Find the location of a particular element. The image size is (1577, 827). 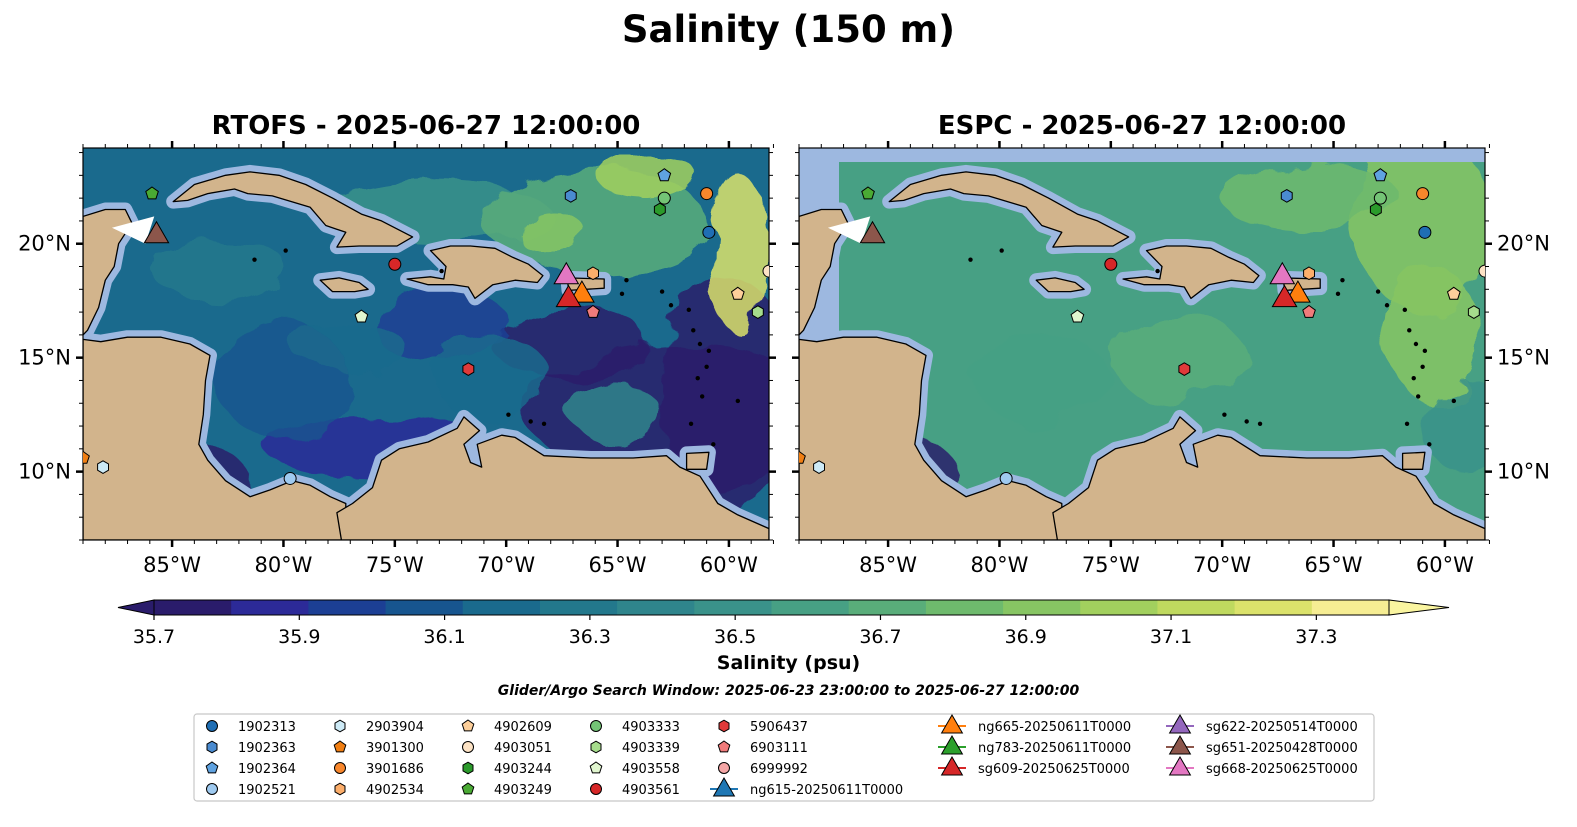

espc-blank-wedge is located at coordinates (849, 230).